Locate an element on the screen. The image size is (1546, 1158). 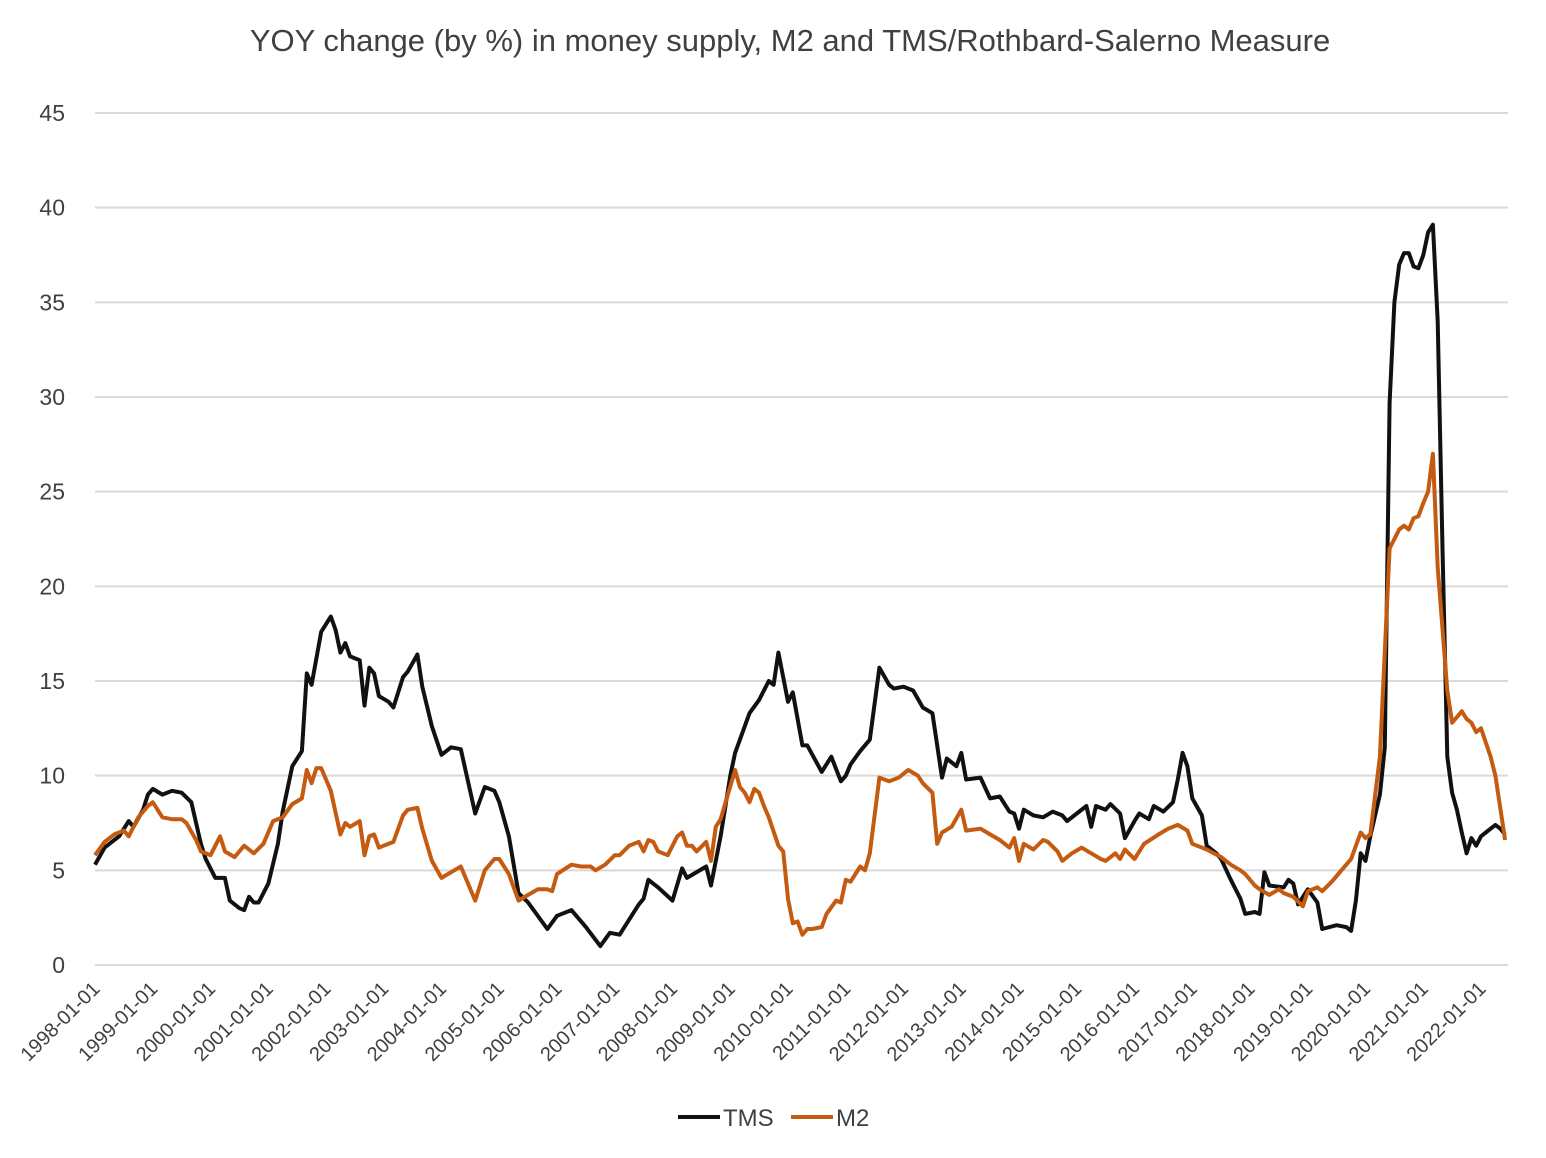
y-tick-label: 45 is located at coordinates (52, 113).